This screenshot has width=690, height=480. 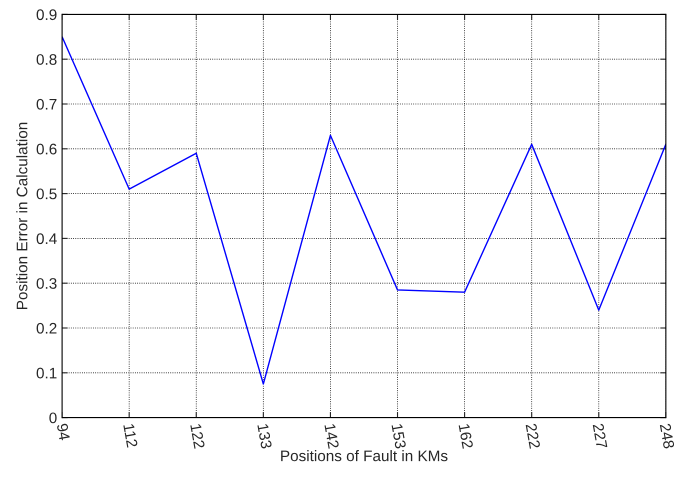 What do you see at coordinates (533, 436) in the screenshot?
I see `x-tick-label: 222` at bounding box center [533, 436].